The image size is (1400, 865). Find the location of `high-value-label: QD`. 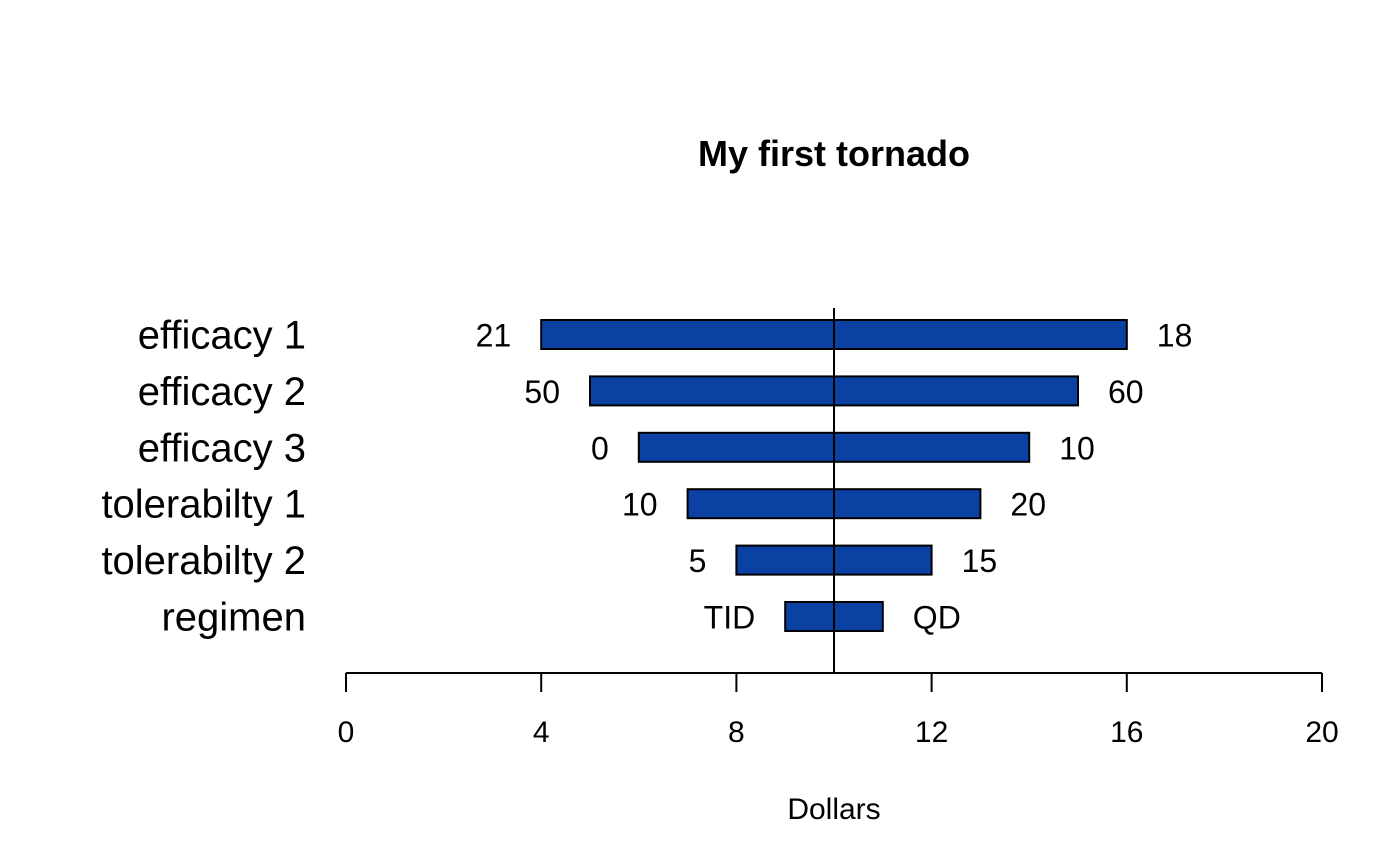

high-value-label: QD is located at coordinates (937, 618).